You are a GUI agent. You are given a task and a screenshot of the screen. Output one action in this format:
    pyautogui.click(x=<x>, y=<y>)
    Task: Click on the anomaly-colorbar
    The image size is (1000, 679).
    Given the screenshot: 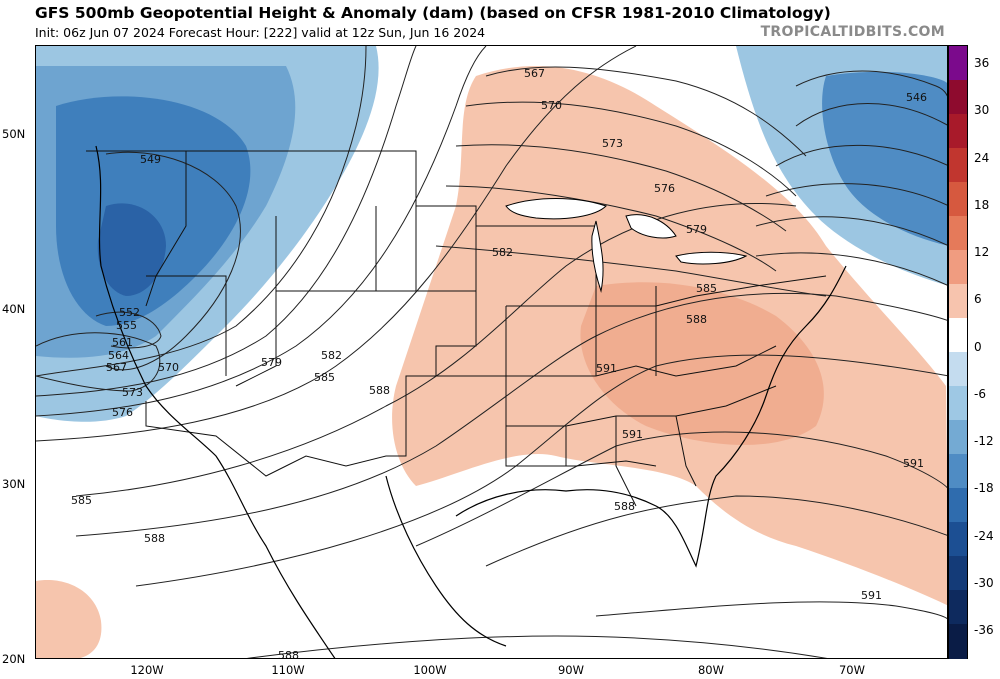 What is the action you would take?
    pyautogui.click(x=958, y=352)
    